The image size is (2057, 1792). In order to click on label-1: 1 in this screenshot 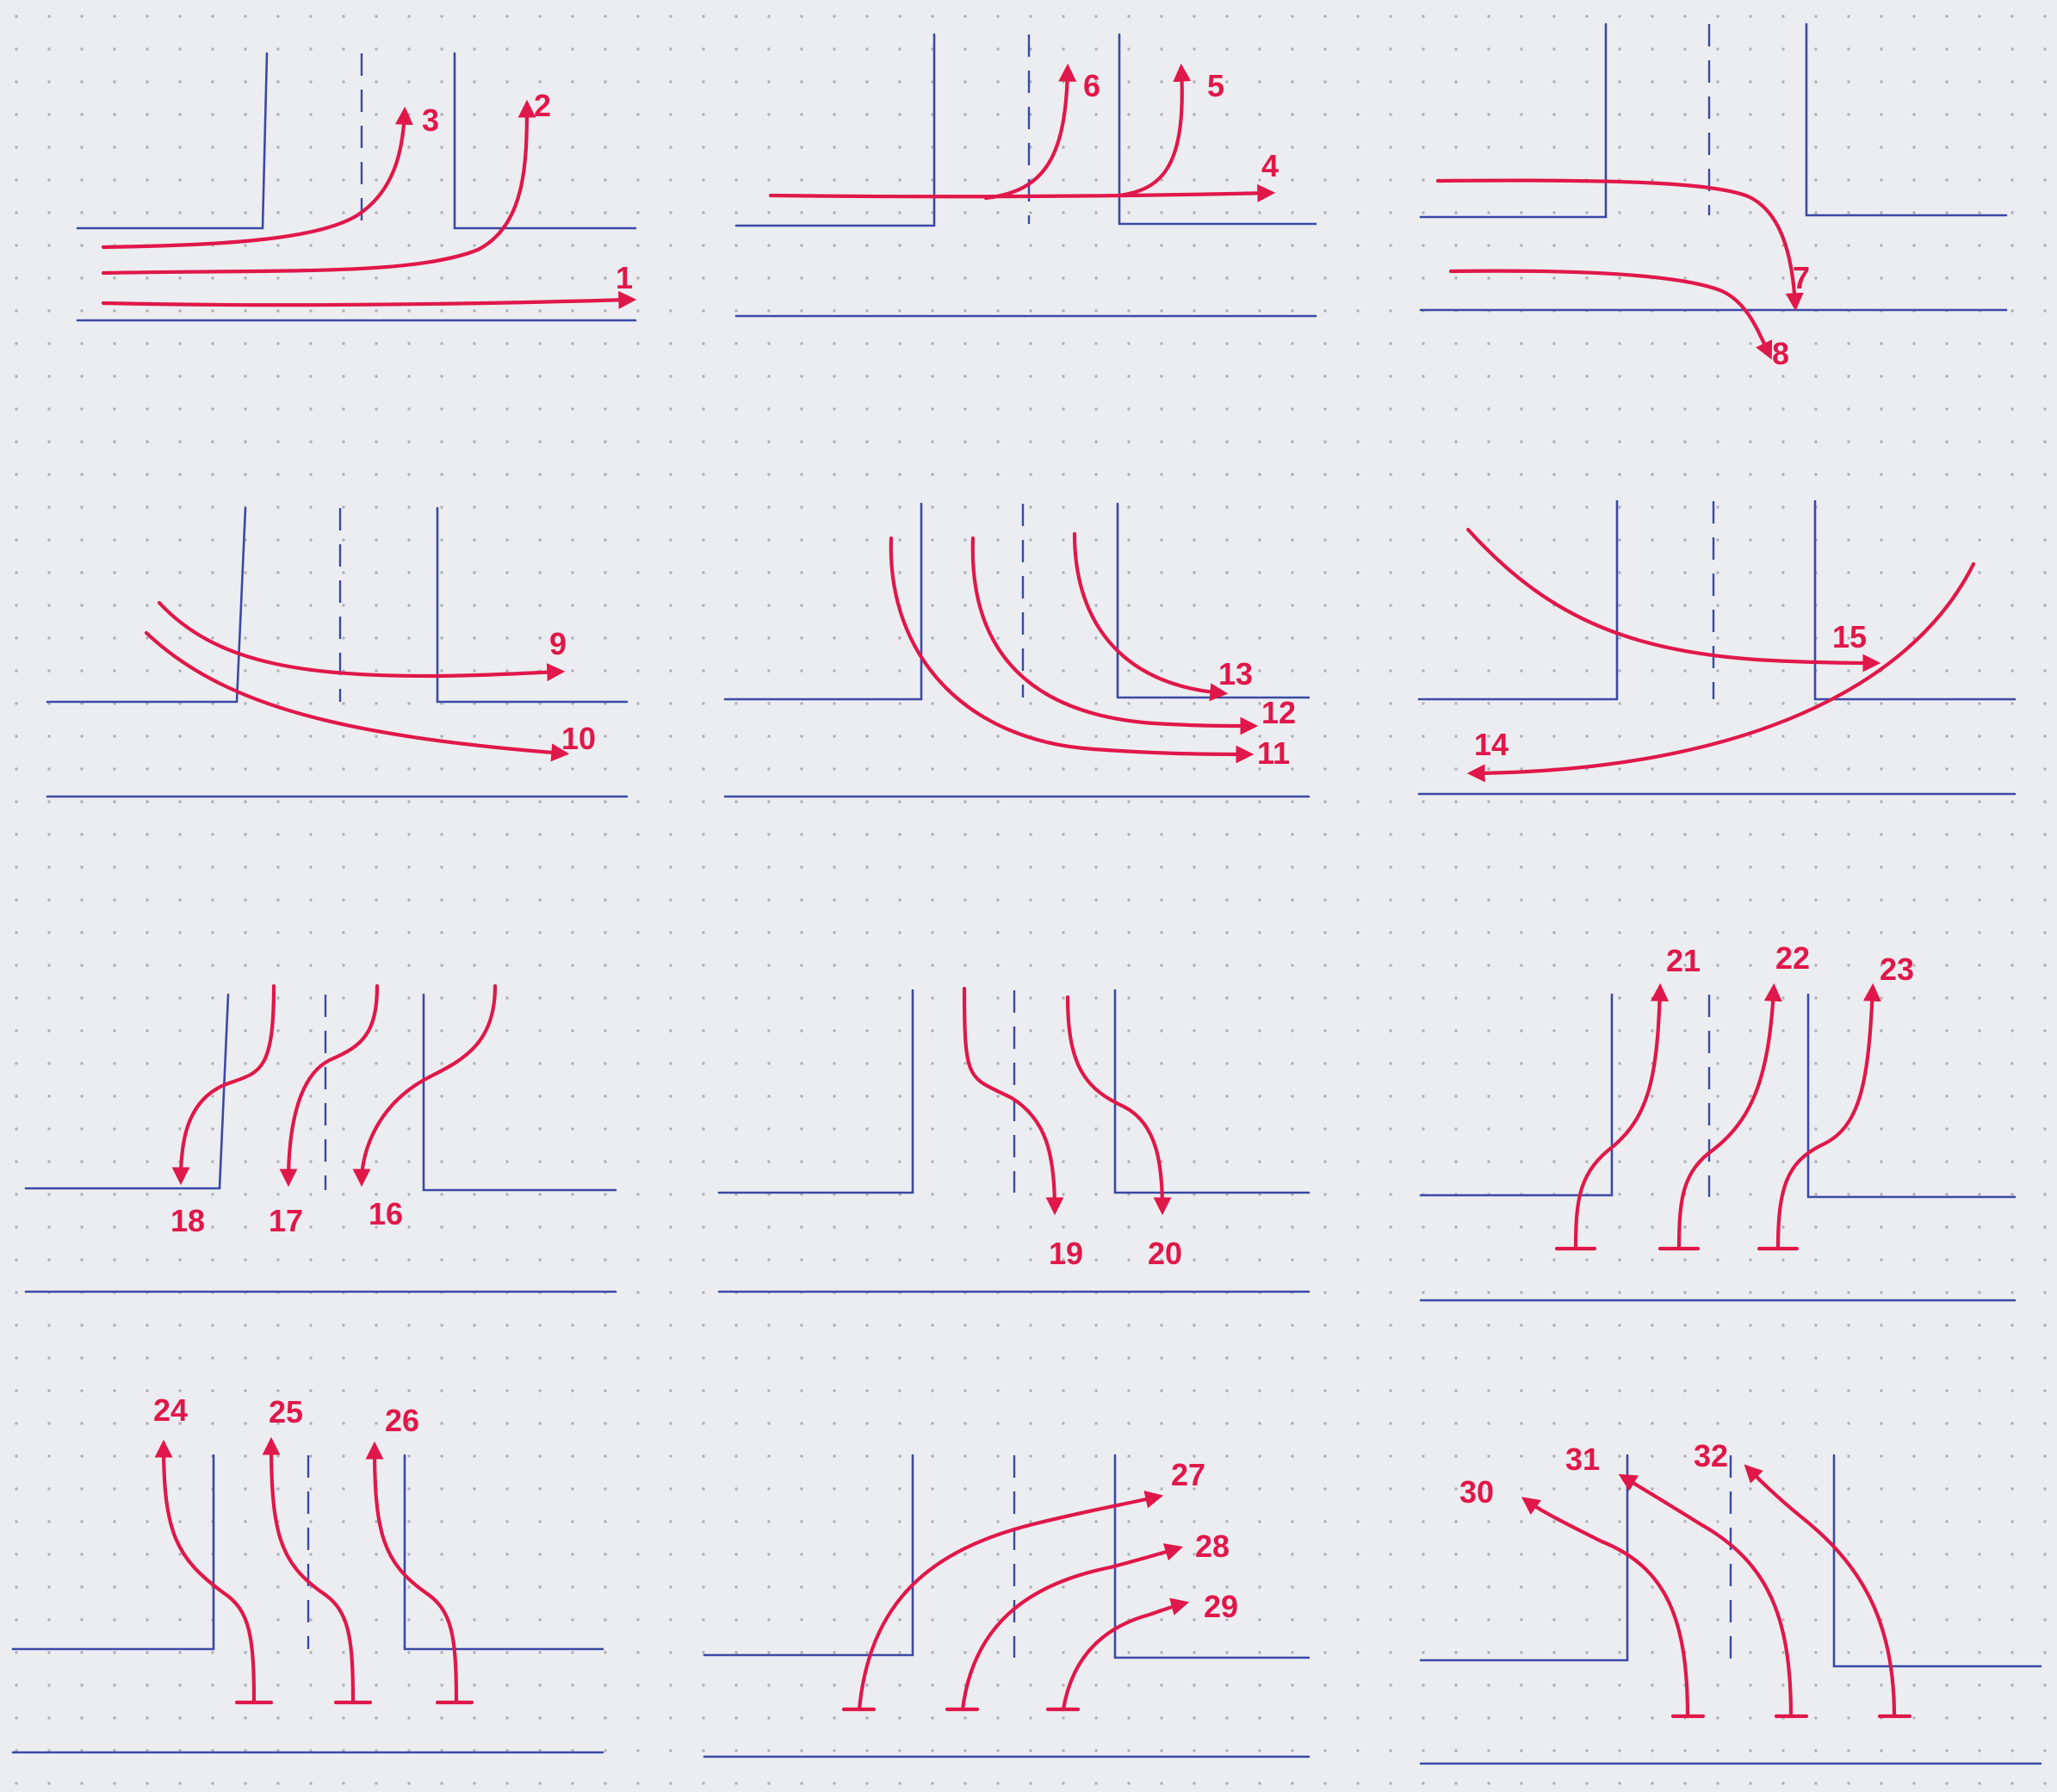, I will do `click(624, 277)`.